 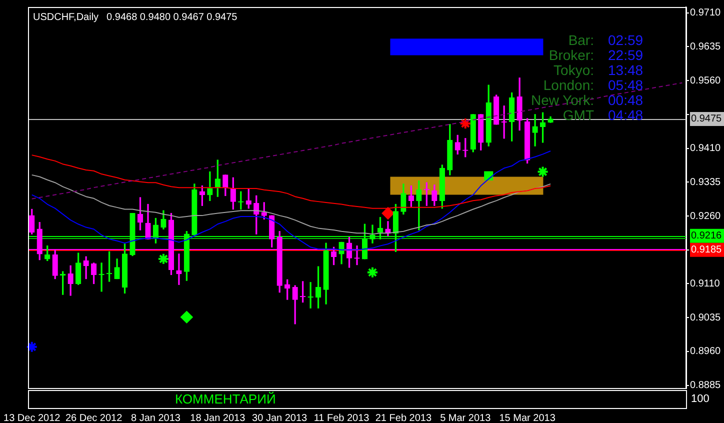 I want to click on y-tick-label: 0.9260, so click(x=706, y=216).